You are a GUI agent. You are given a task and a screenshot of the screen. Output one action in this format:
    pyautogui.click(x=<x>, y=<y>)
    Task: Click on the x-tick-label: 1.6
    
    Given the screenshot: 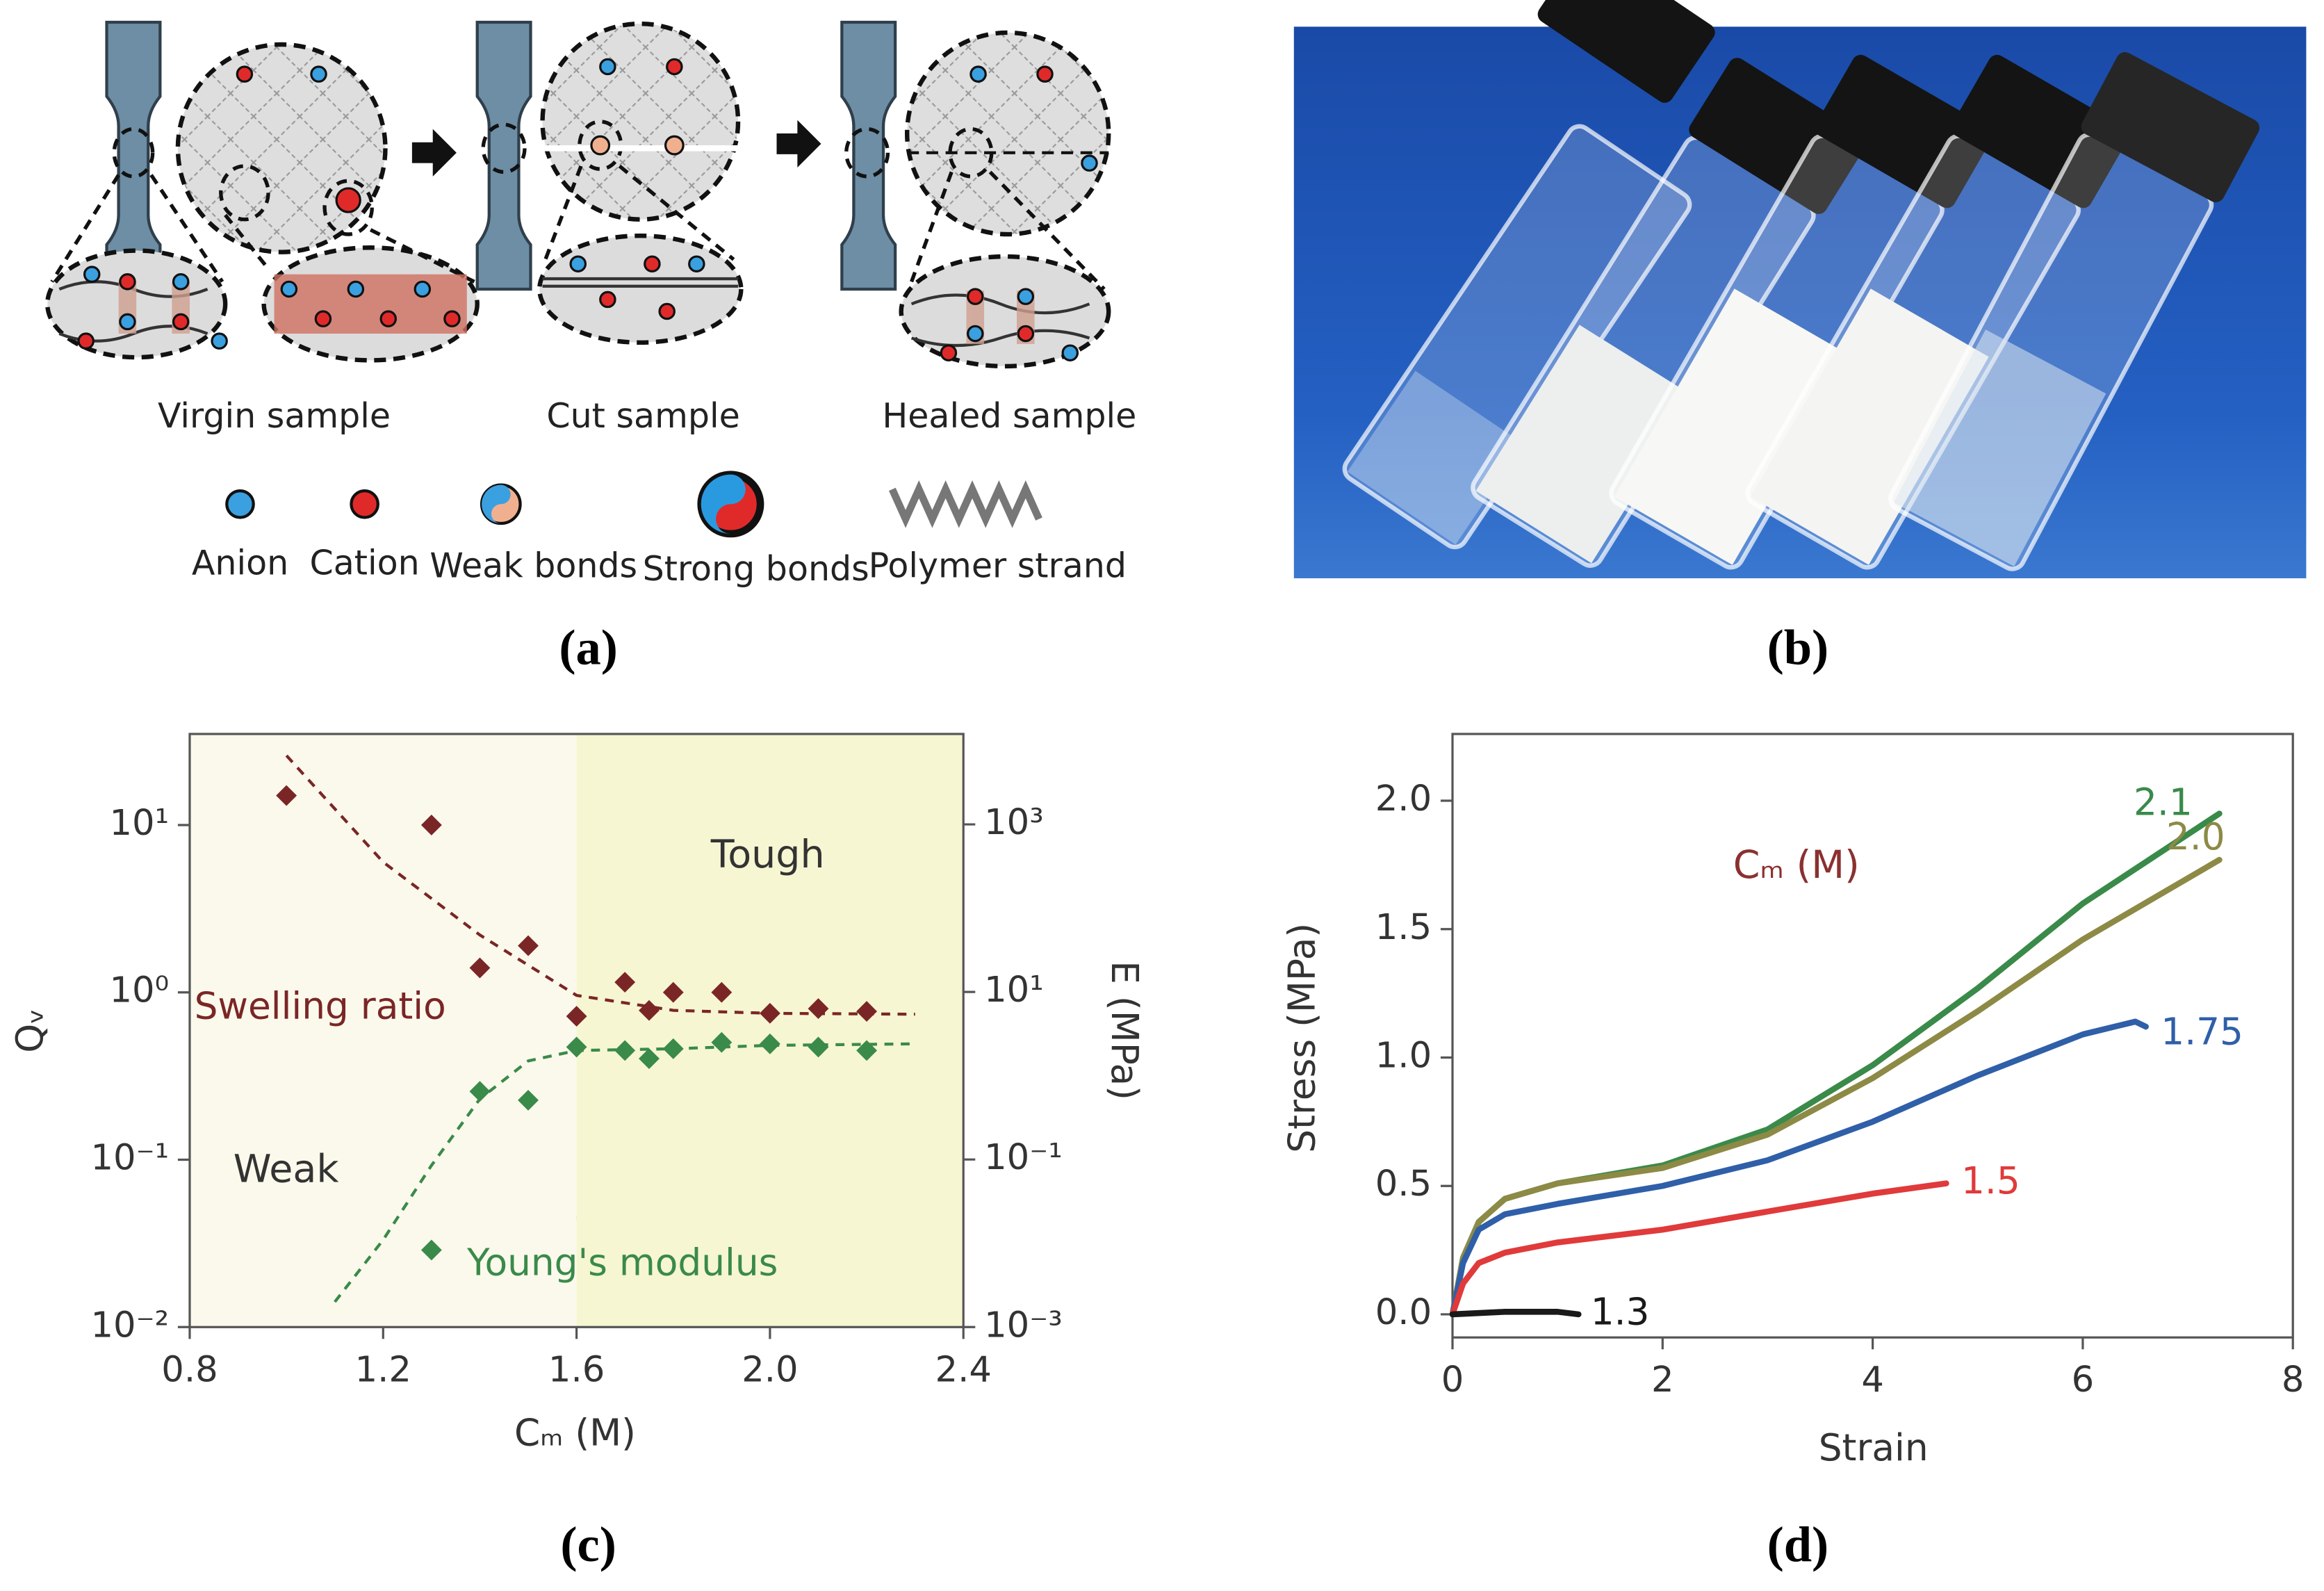 What is the action you would take?
    pyautogui.click(x=576, y=1369)
    